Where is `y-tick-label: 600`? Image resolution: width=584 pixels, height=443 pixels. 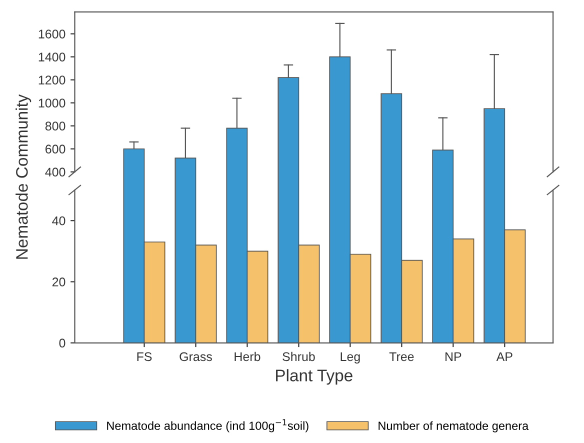 y-tick-label: 600 is located at coordinates (56, 149).